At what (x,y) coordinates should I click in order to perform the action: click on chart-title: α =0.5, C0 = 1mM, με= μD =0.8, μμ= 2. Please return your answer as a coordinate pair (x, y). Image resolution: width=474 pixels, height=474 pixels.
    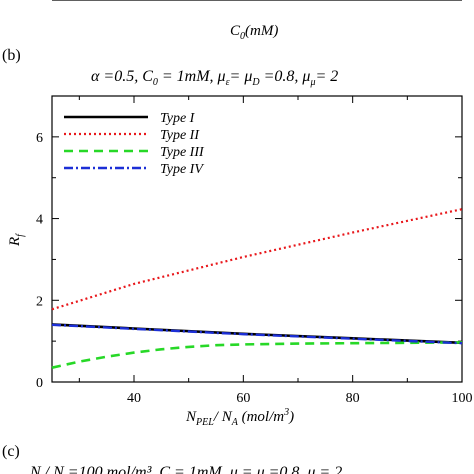
    Looking at the image, I should click on (214, 78).